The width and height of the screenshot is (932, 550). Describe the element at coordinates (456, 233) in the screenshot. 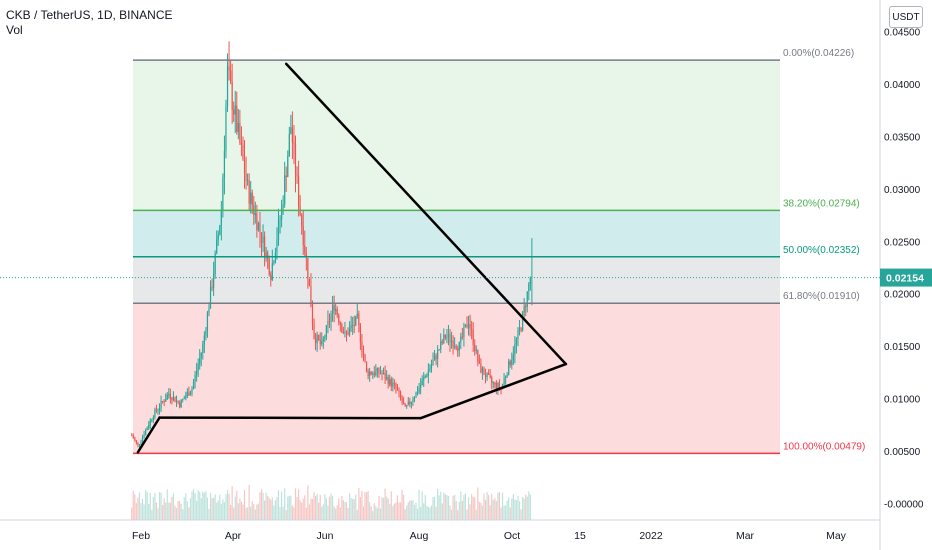

I see `fib-zone` at that location.